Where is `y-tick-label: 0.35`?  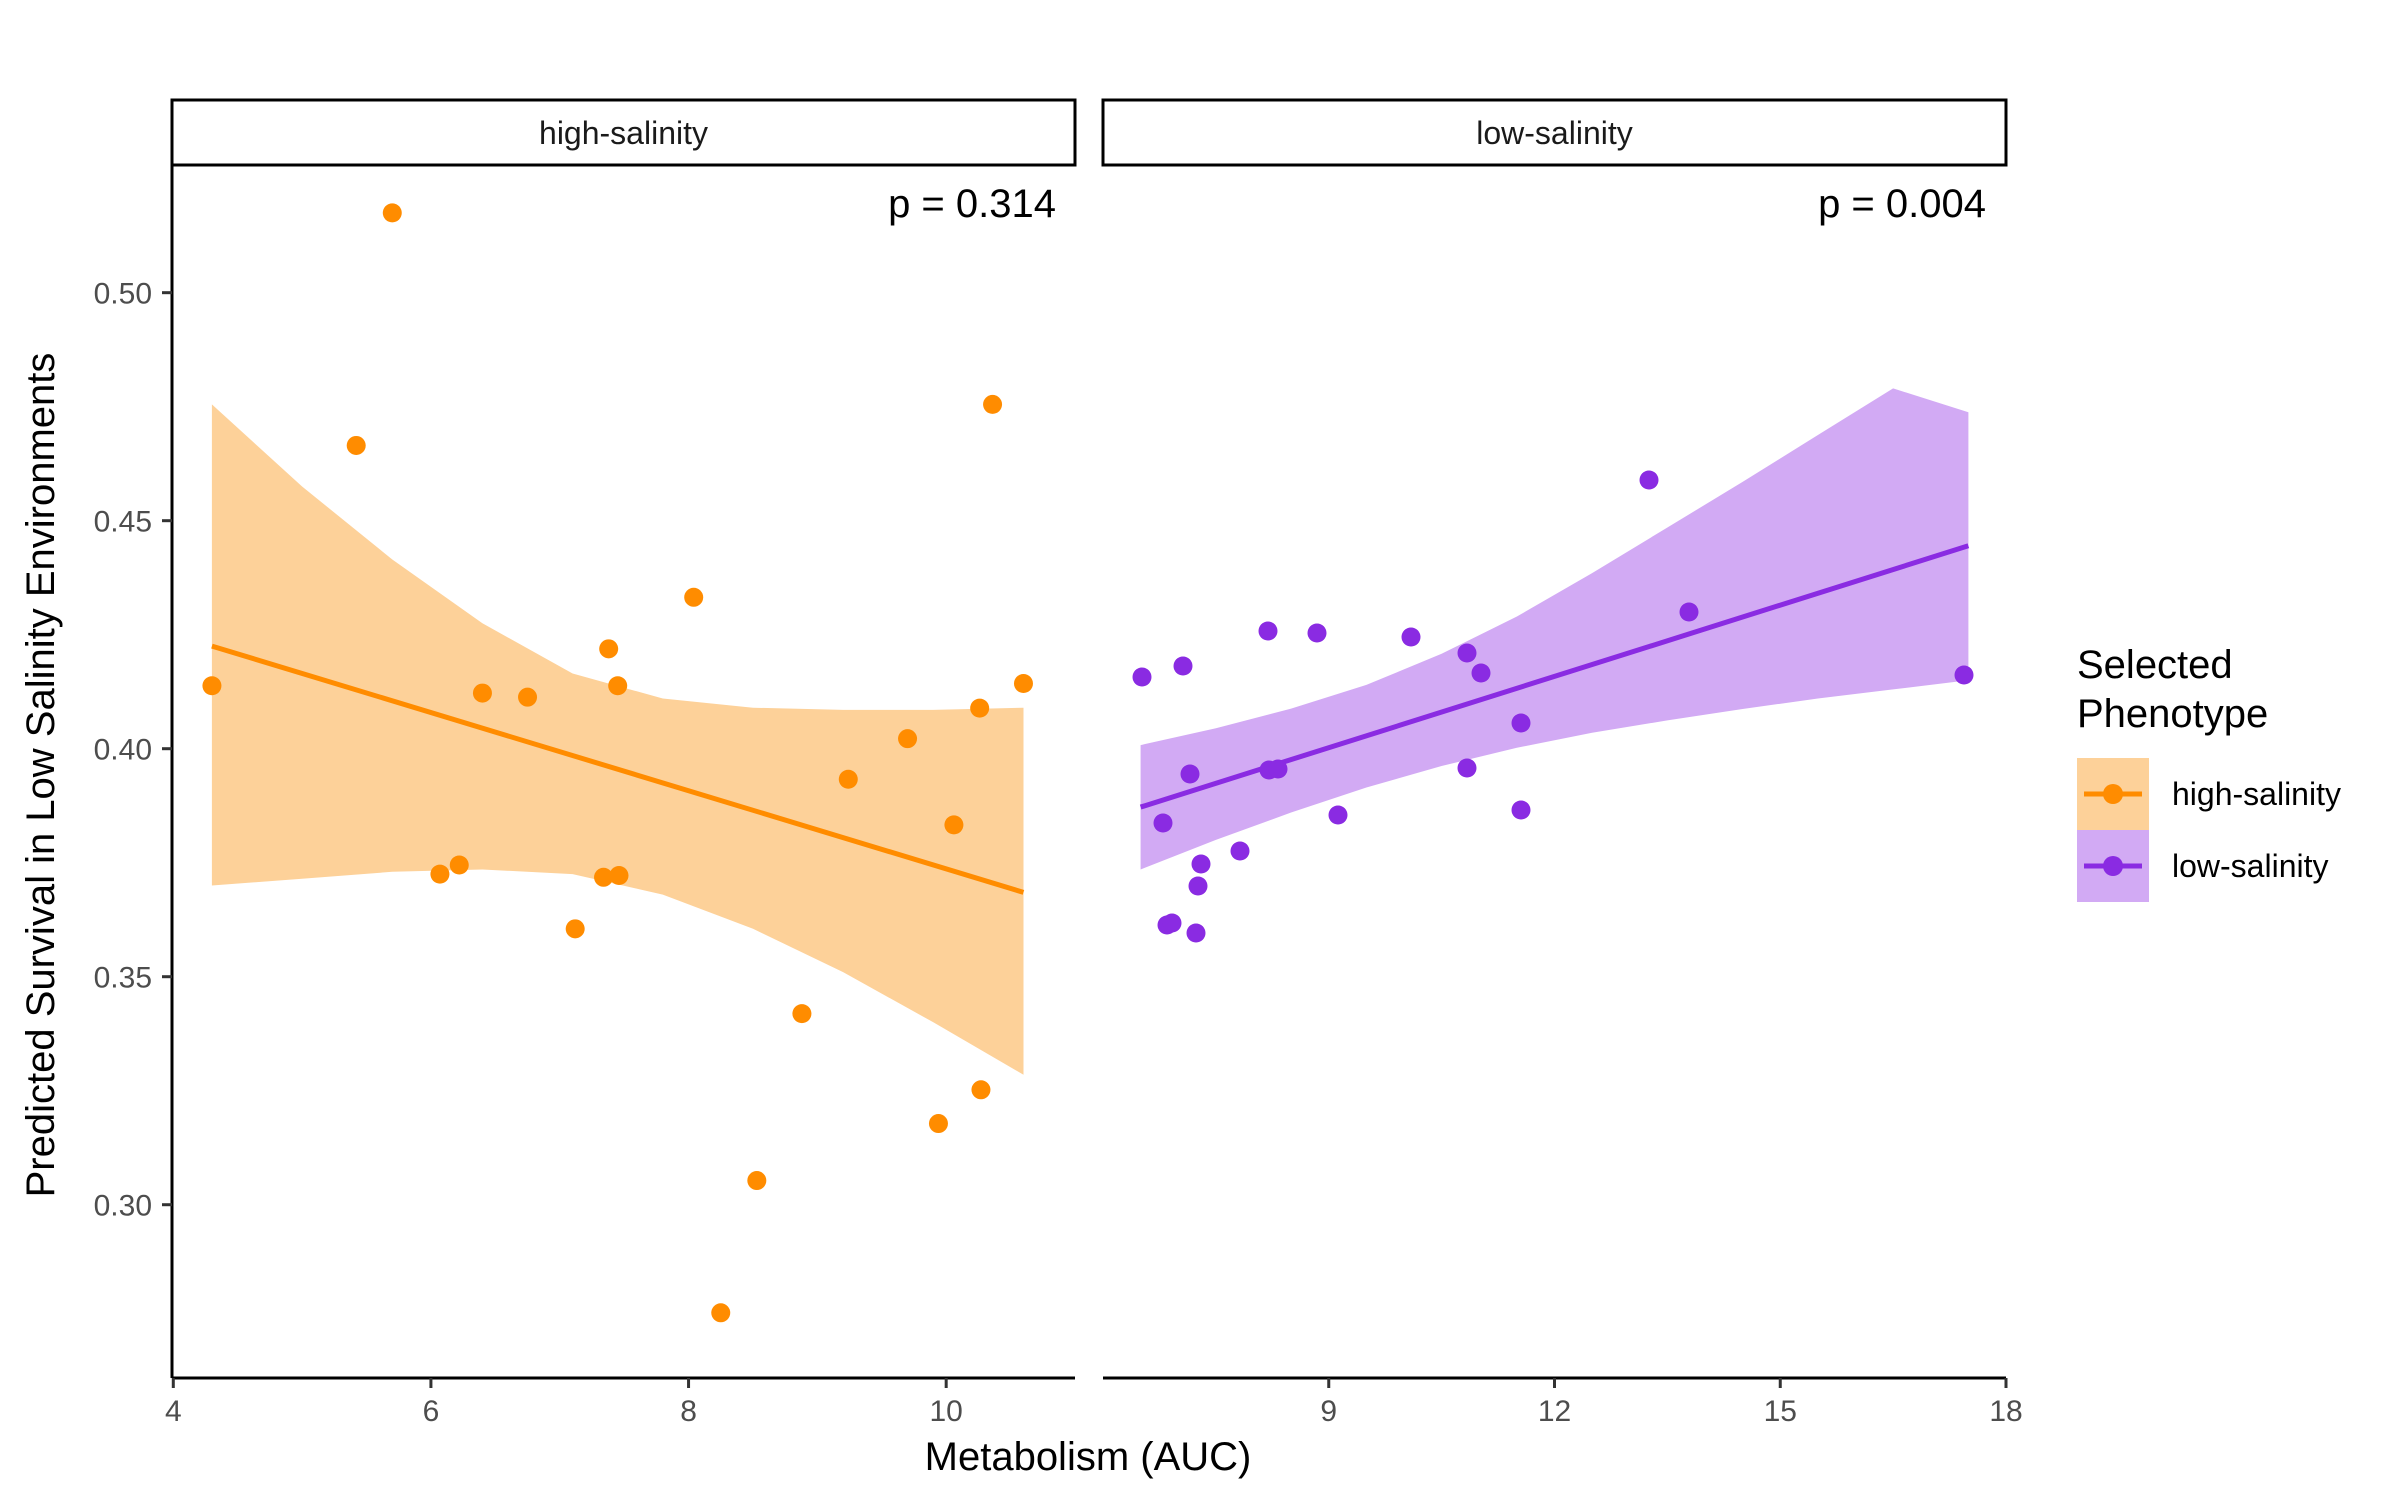 y-tick-label: 0.35 is located at coordinates (123, 978).